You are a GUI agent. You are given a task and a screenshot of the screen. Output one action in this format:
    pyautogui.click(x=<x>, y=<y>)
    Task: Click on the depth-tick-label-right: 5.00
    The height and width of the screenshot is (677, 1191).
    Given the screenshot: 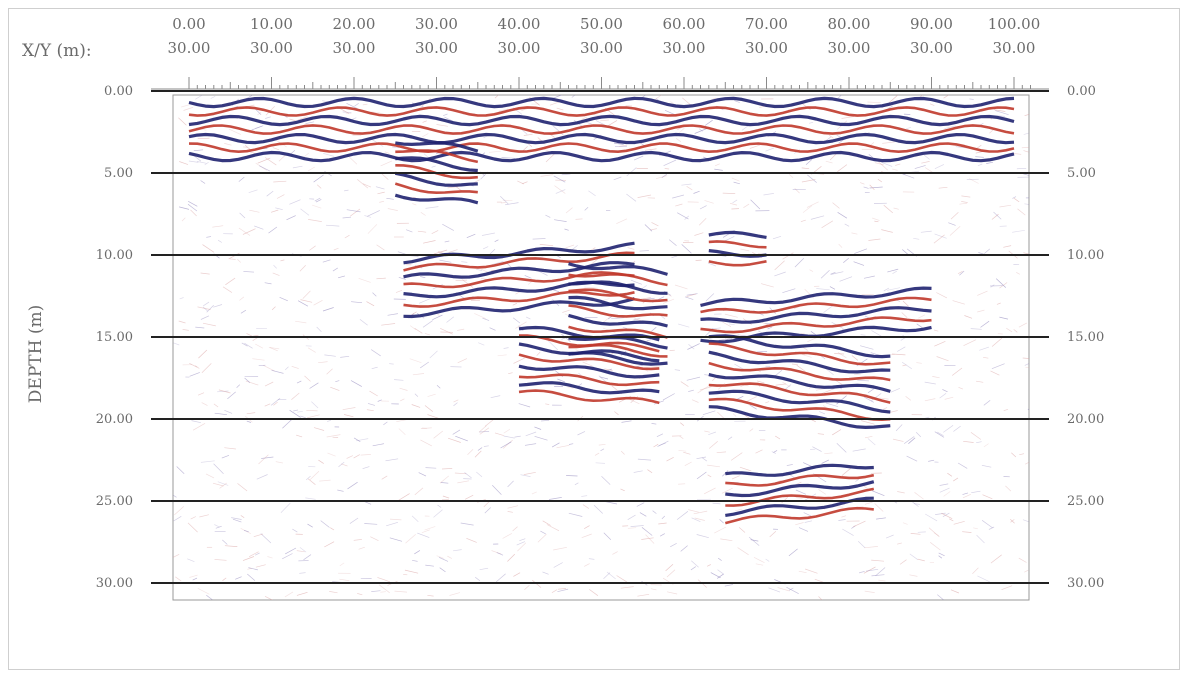 What is the action you would take?
    pyautogui.click(x=1081, y=173)
    